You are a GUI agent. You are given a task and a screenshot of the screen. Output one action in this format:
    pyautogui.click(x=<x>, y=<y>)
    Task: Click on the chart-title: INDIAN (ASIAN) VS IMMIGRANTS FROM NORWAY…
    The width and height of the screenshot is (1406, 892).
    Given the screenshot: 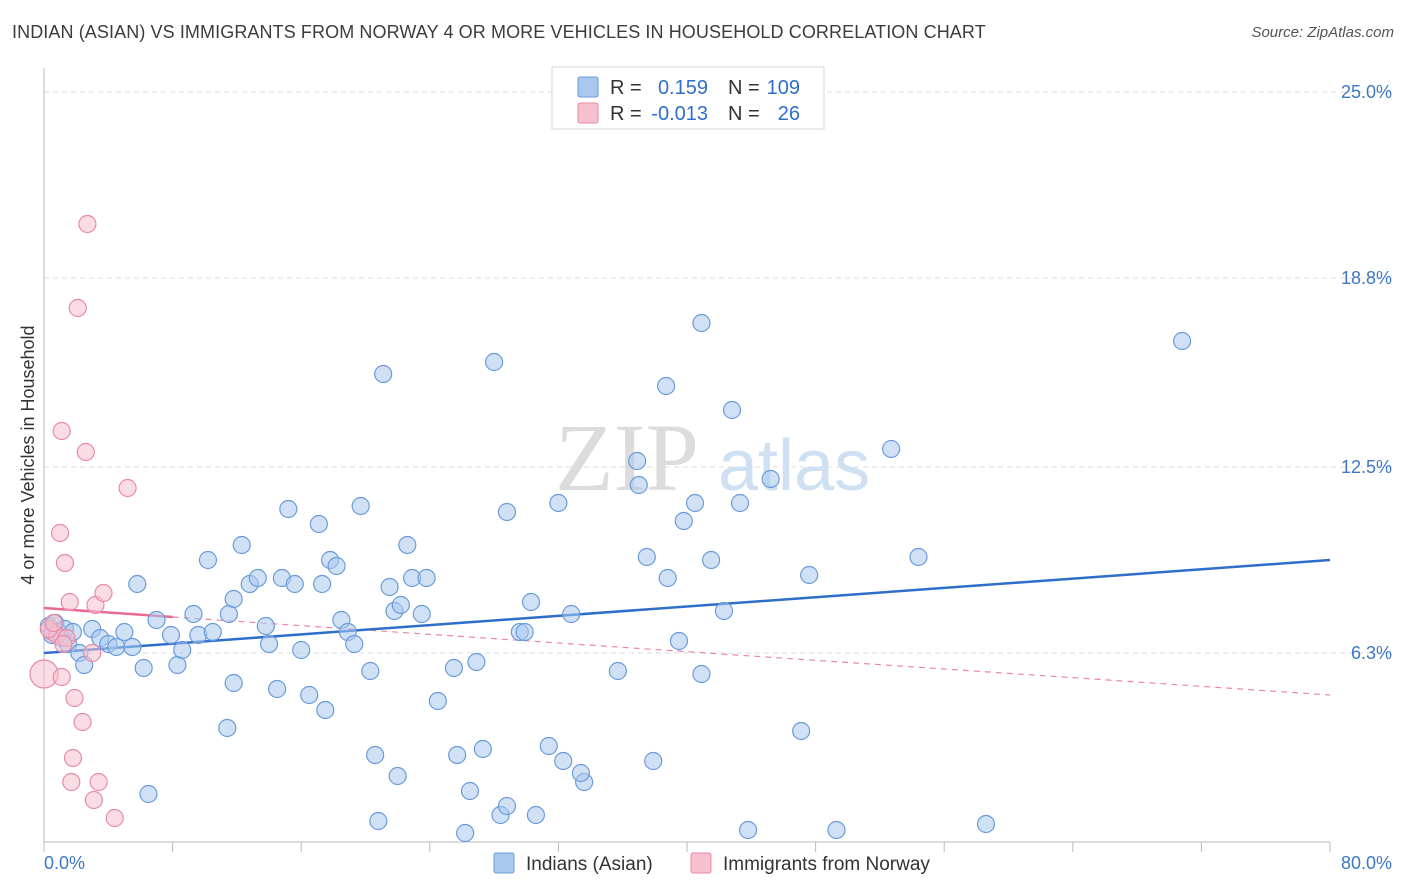 What is the action you would take?
    pyautogui.click(x=499, y=32)
    